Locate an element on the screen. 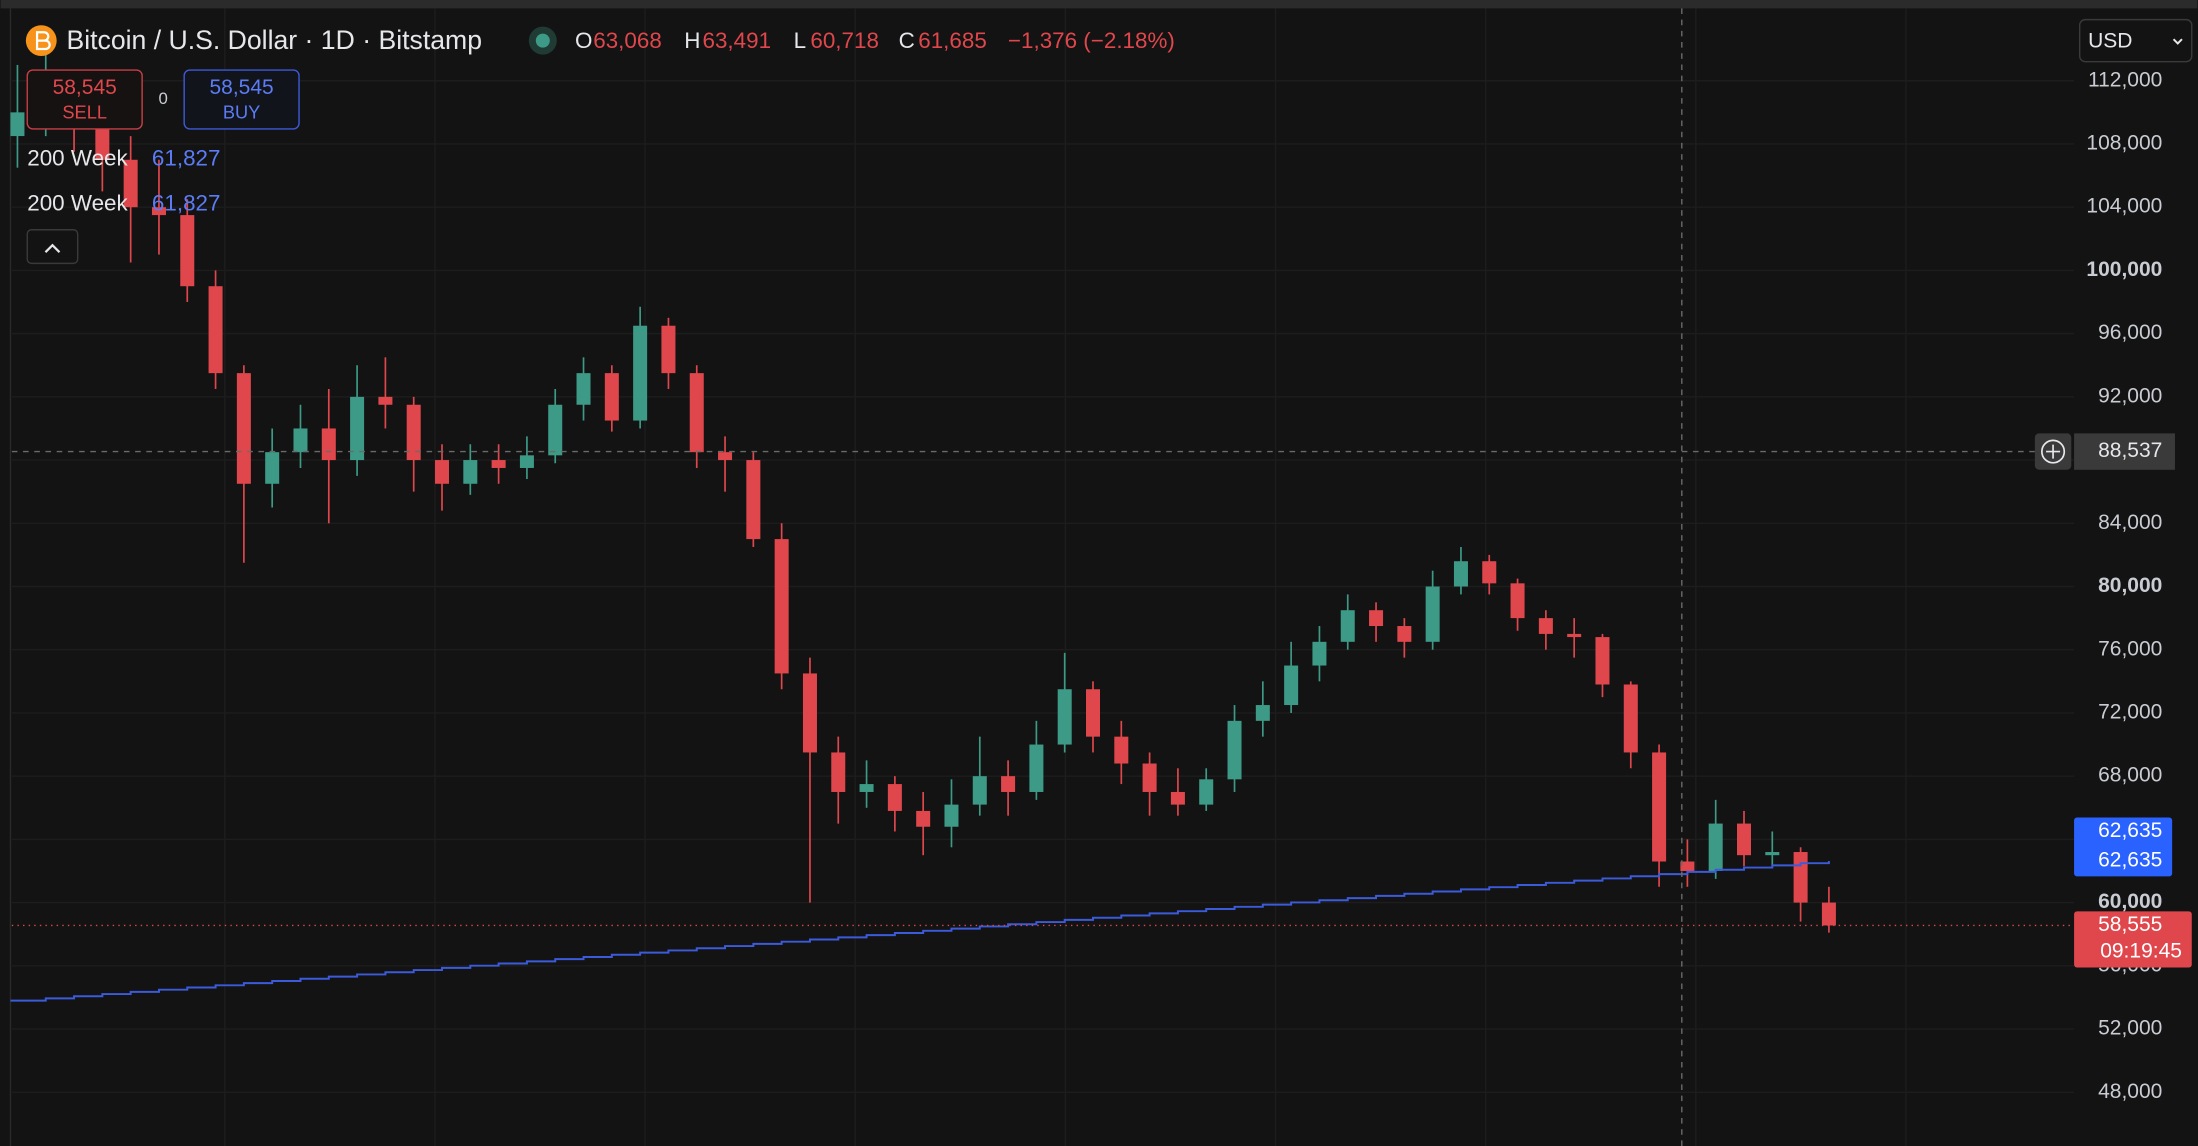 The width and height of the screenshot is (2198, 1146). ohlc-value: 60,718 is located at coordinates (844, 40).